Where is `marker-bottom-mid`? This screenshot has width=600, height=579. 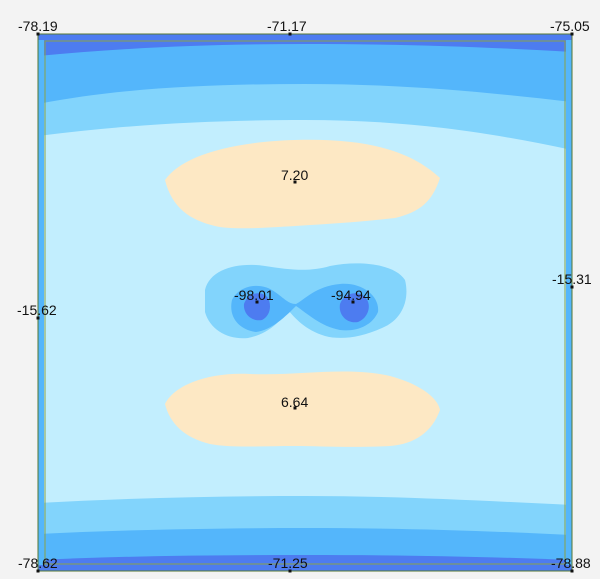 marker-bottom-mid is located at coordinates (290, 571).